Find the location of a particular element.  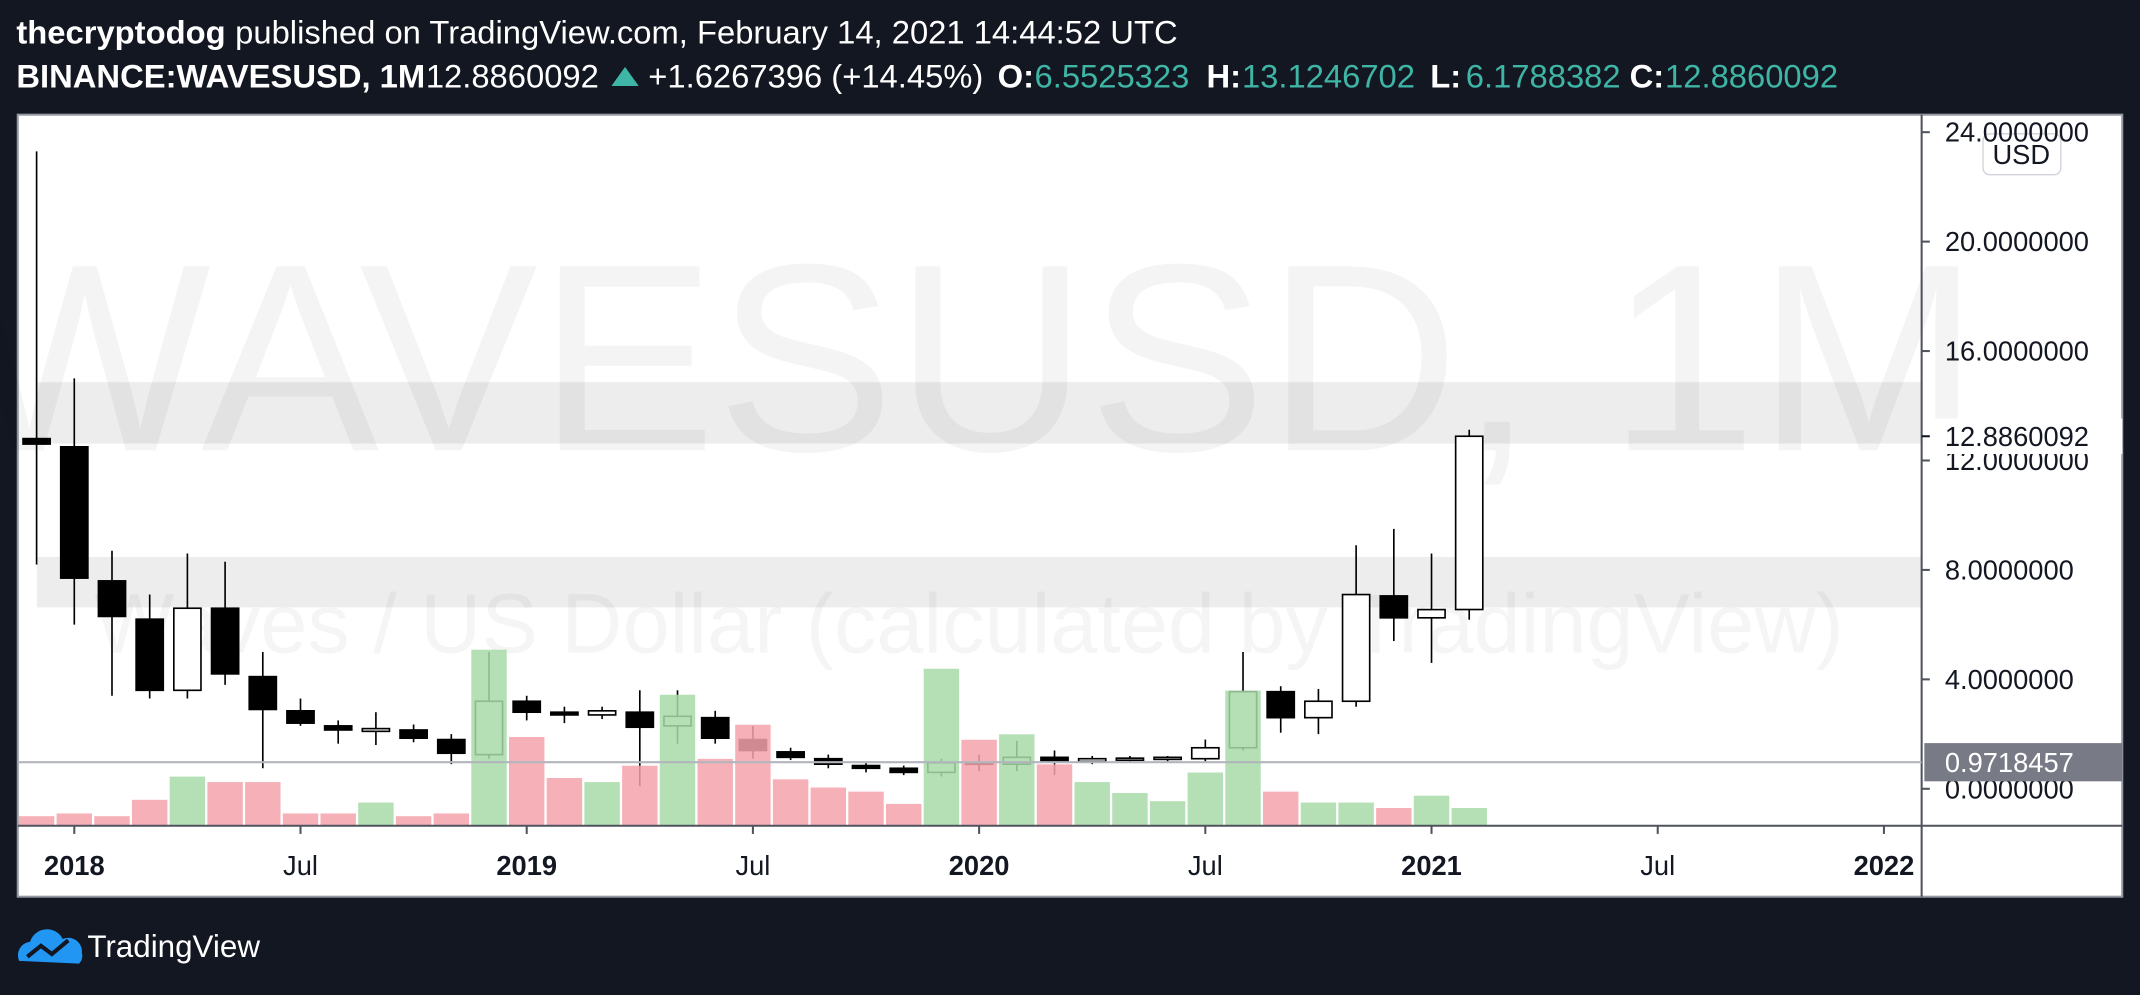

open-label: O: is located at coordinates (1016, 75).